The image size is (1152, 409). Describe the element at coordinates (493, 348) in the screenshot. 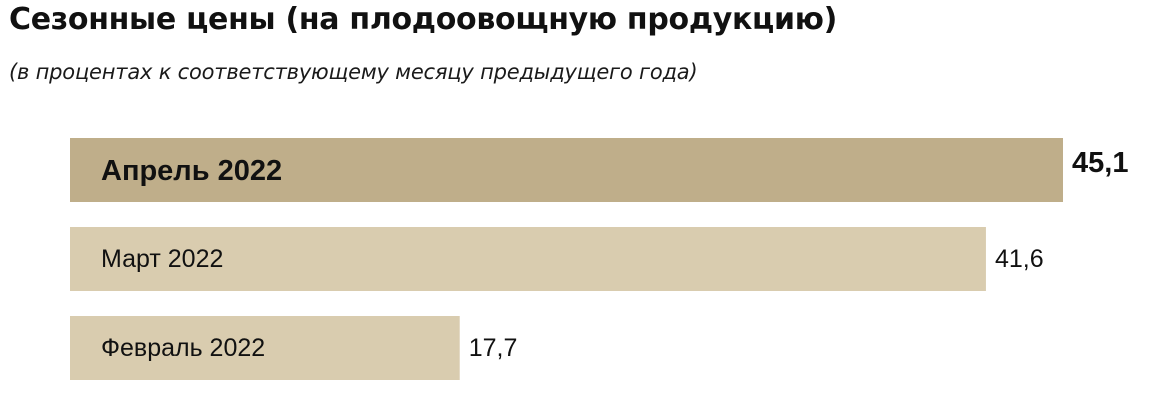

I see `value-label-2: 17,7` at that location.